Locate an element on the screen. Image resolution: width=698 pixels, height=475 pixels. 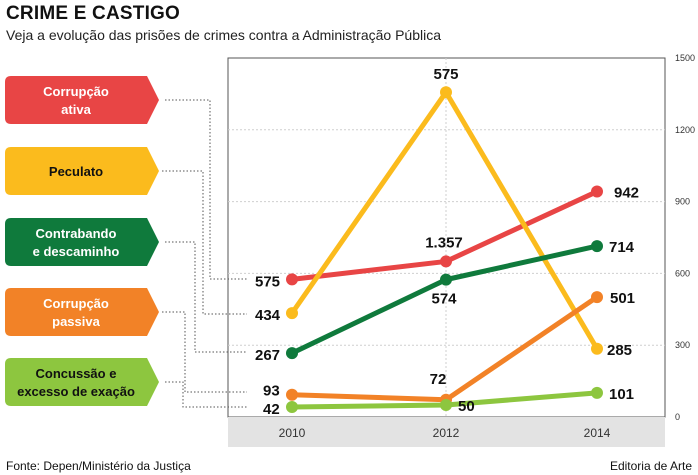
legend-item-contrabando: Contrabando e descaminho is located at coordinates (82, 242).